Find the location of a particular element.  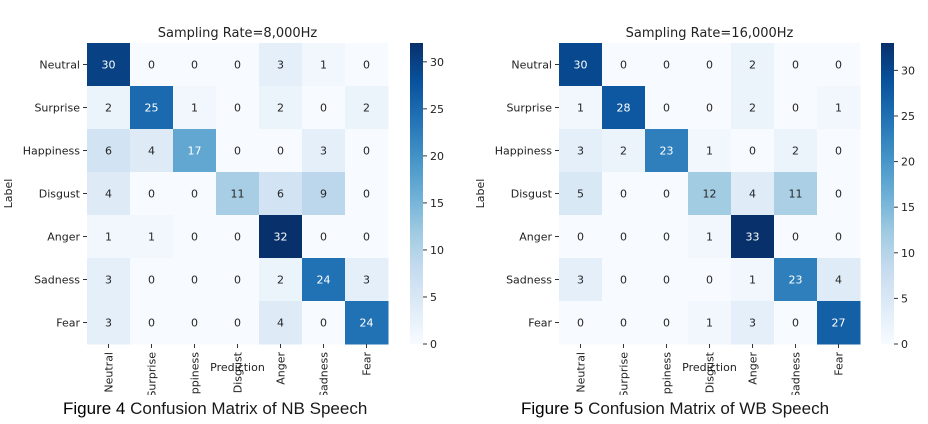

x-tick-label: Sadness is located at coordinates (796, 373).